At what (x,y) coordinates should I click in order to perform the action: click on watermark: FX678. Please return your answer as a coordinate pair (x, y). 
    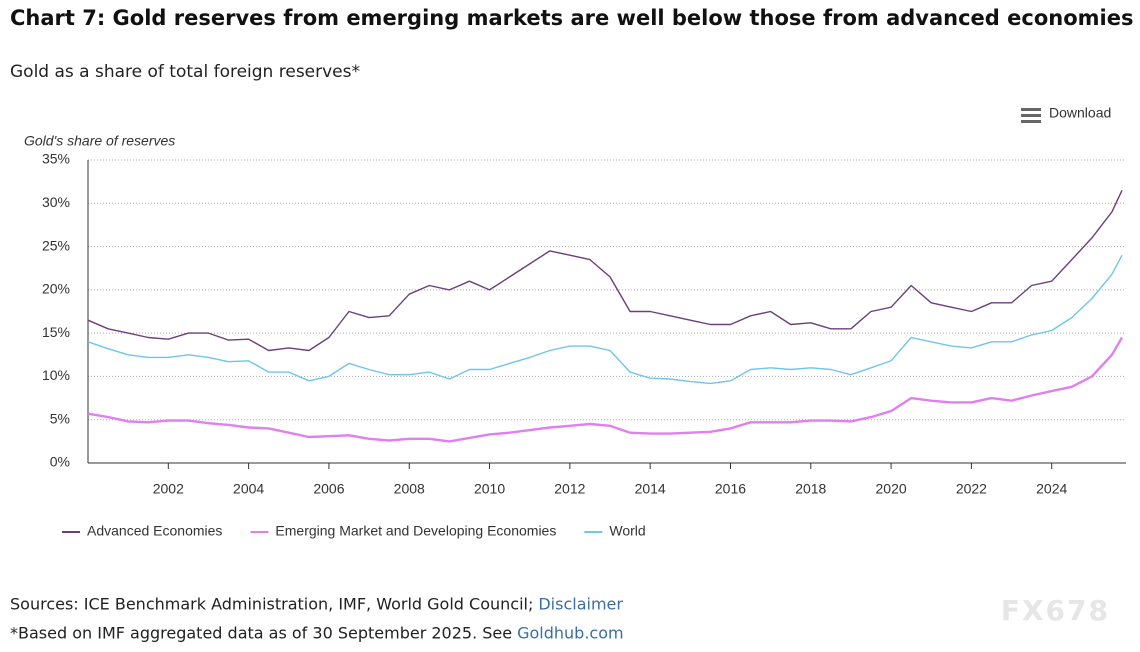
    Looking at the image, I should click on (1055, 610).